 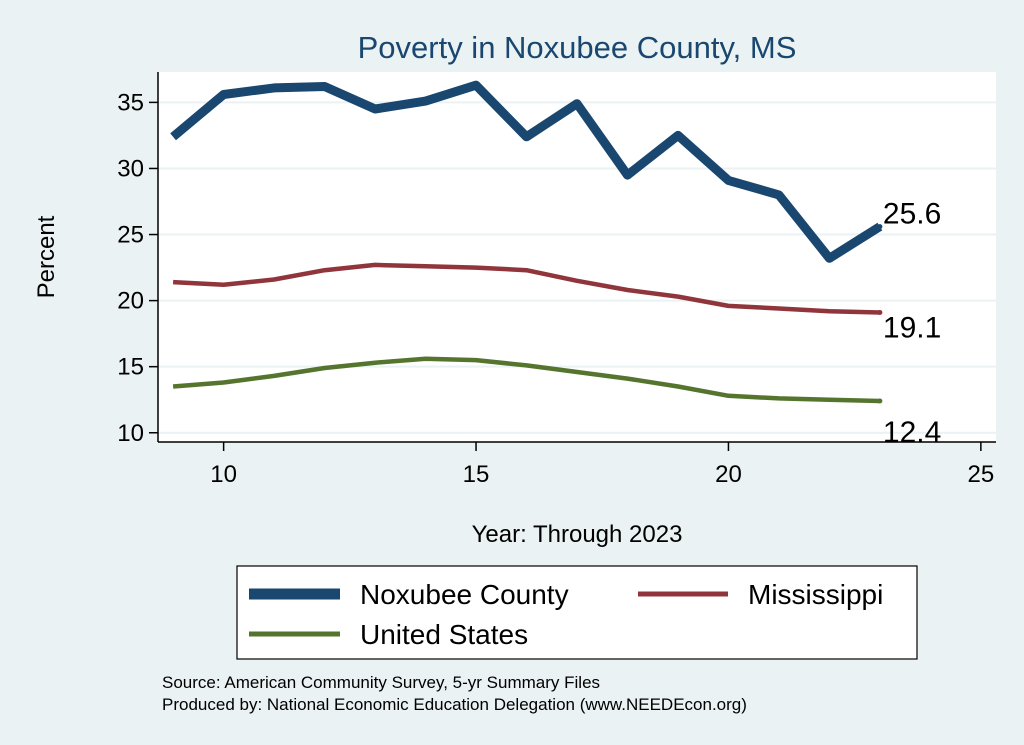 I want to click on legend-entries: Noxubee County Mississippi United States, so click(x=566, y=614).